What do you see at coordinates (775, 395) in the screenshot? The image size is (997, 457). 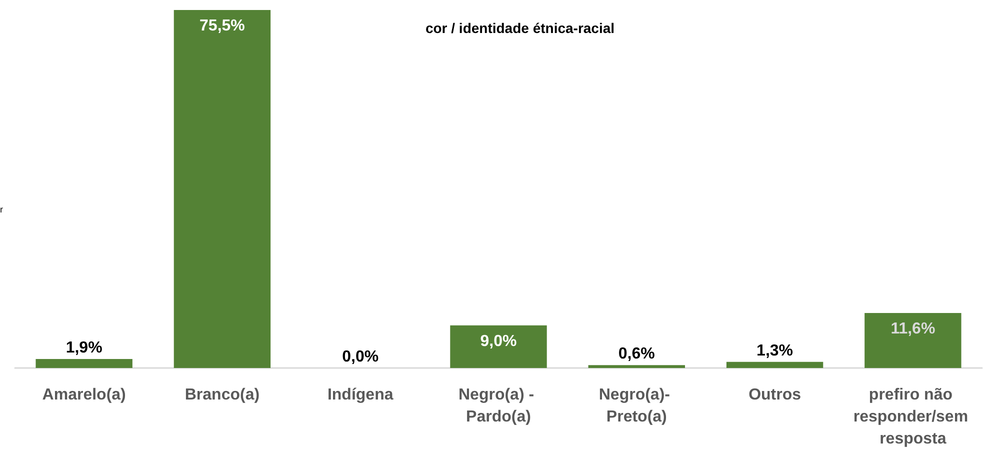 I see `x-tick-label: Outros` at bounding box center [775, 395].